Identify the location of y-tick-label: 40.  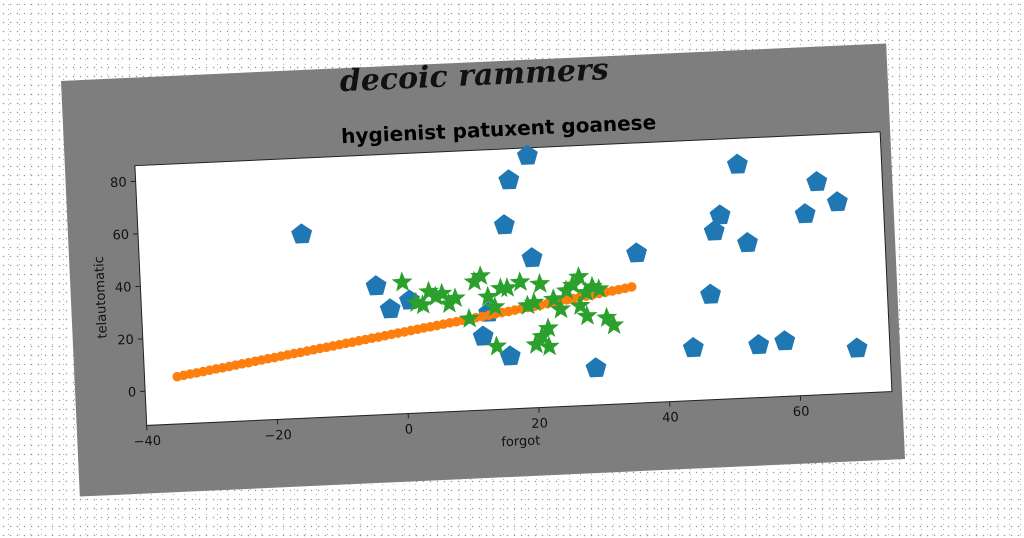
(123, 288).